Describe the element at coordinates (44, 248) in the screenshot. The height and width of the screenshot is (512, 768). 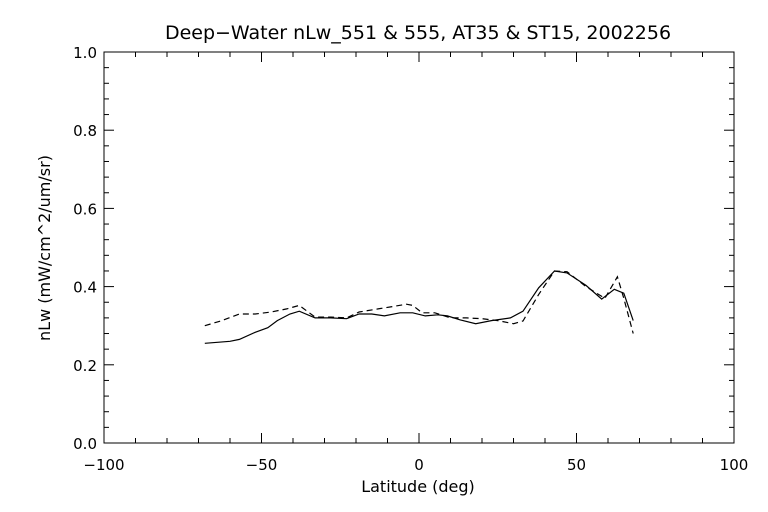
I see `y-axis-label: nLw (mW/cm^2/um/sr)` at that location.